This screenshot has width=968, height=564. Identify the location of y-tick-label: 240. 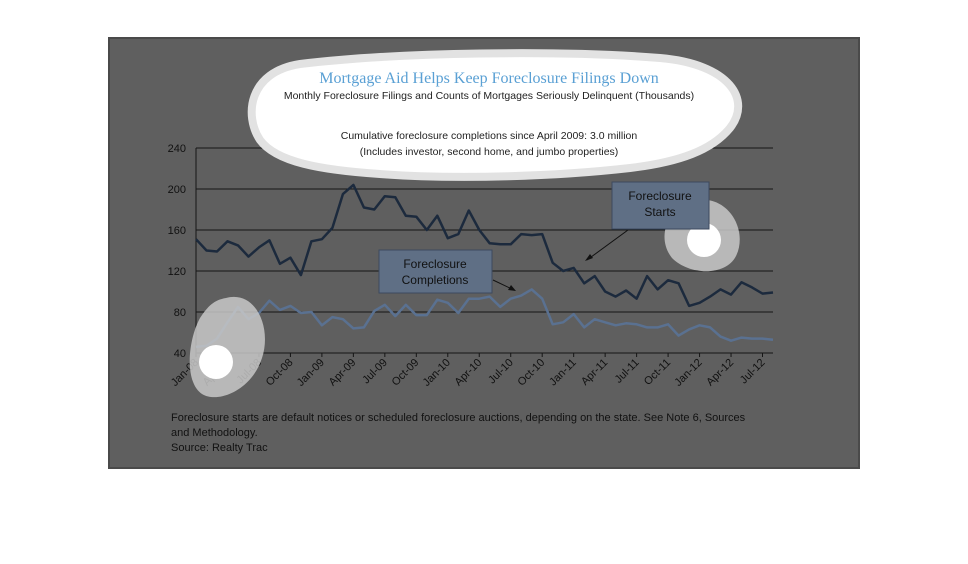
(177, 149).